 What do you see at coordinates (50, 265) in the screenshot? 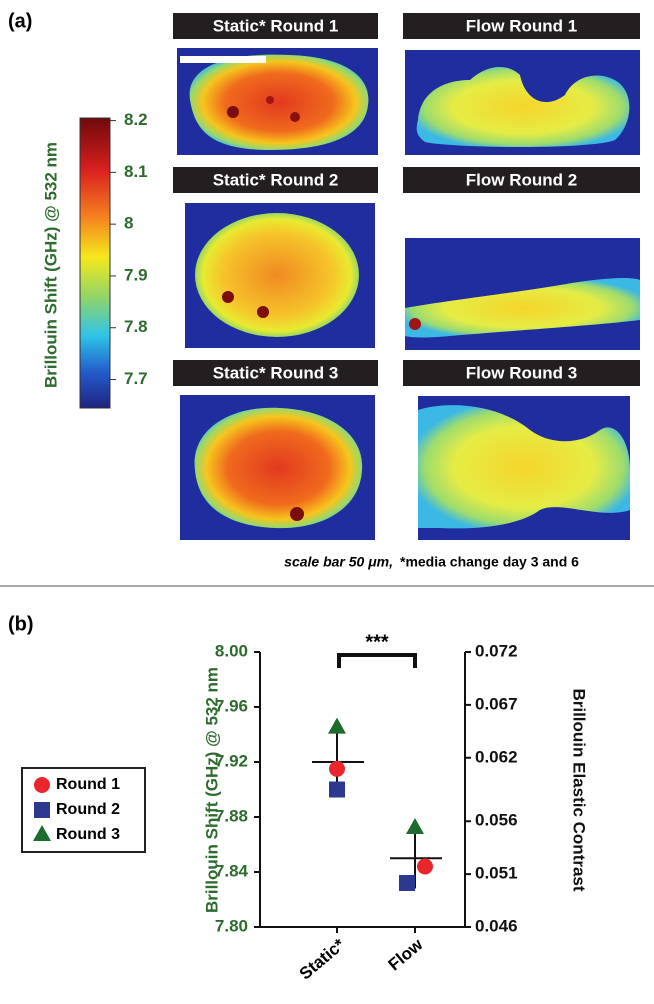
I see `colorbar-label: Brillouin Shift (GHz) @ 532 nm` at bounding box center [50, 265].